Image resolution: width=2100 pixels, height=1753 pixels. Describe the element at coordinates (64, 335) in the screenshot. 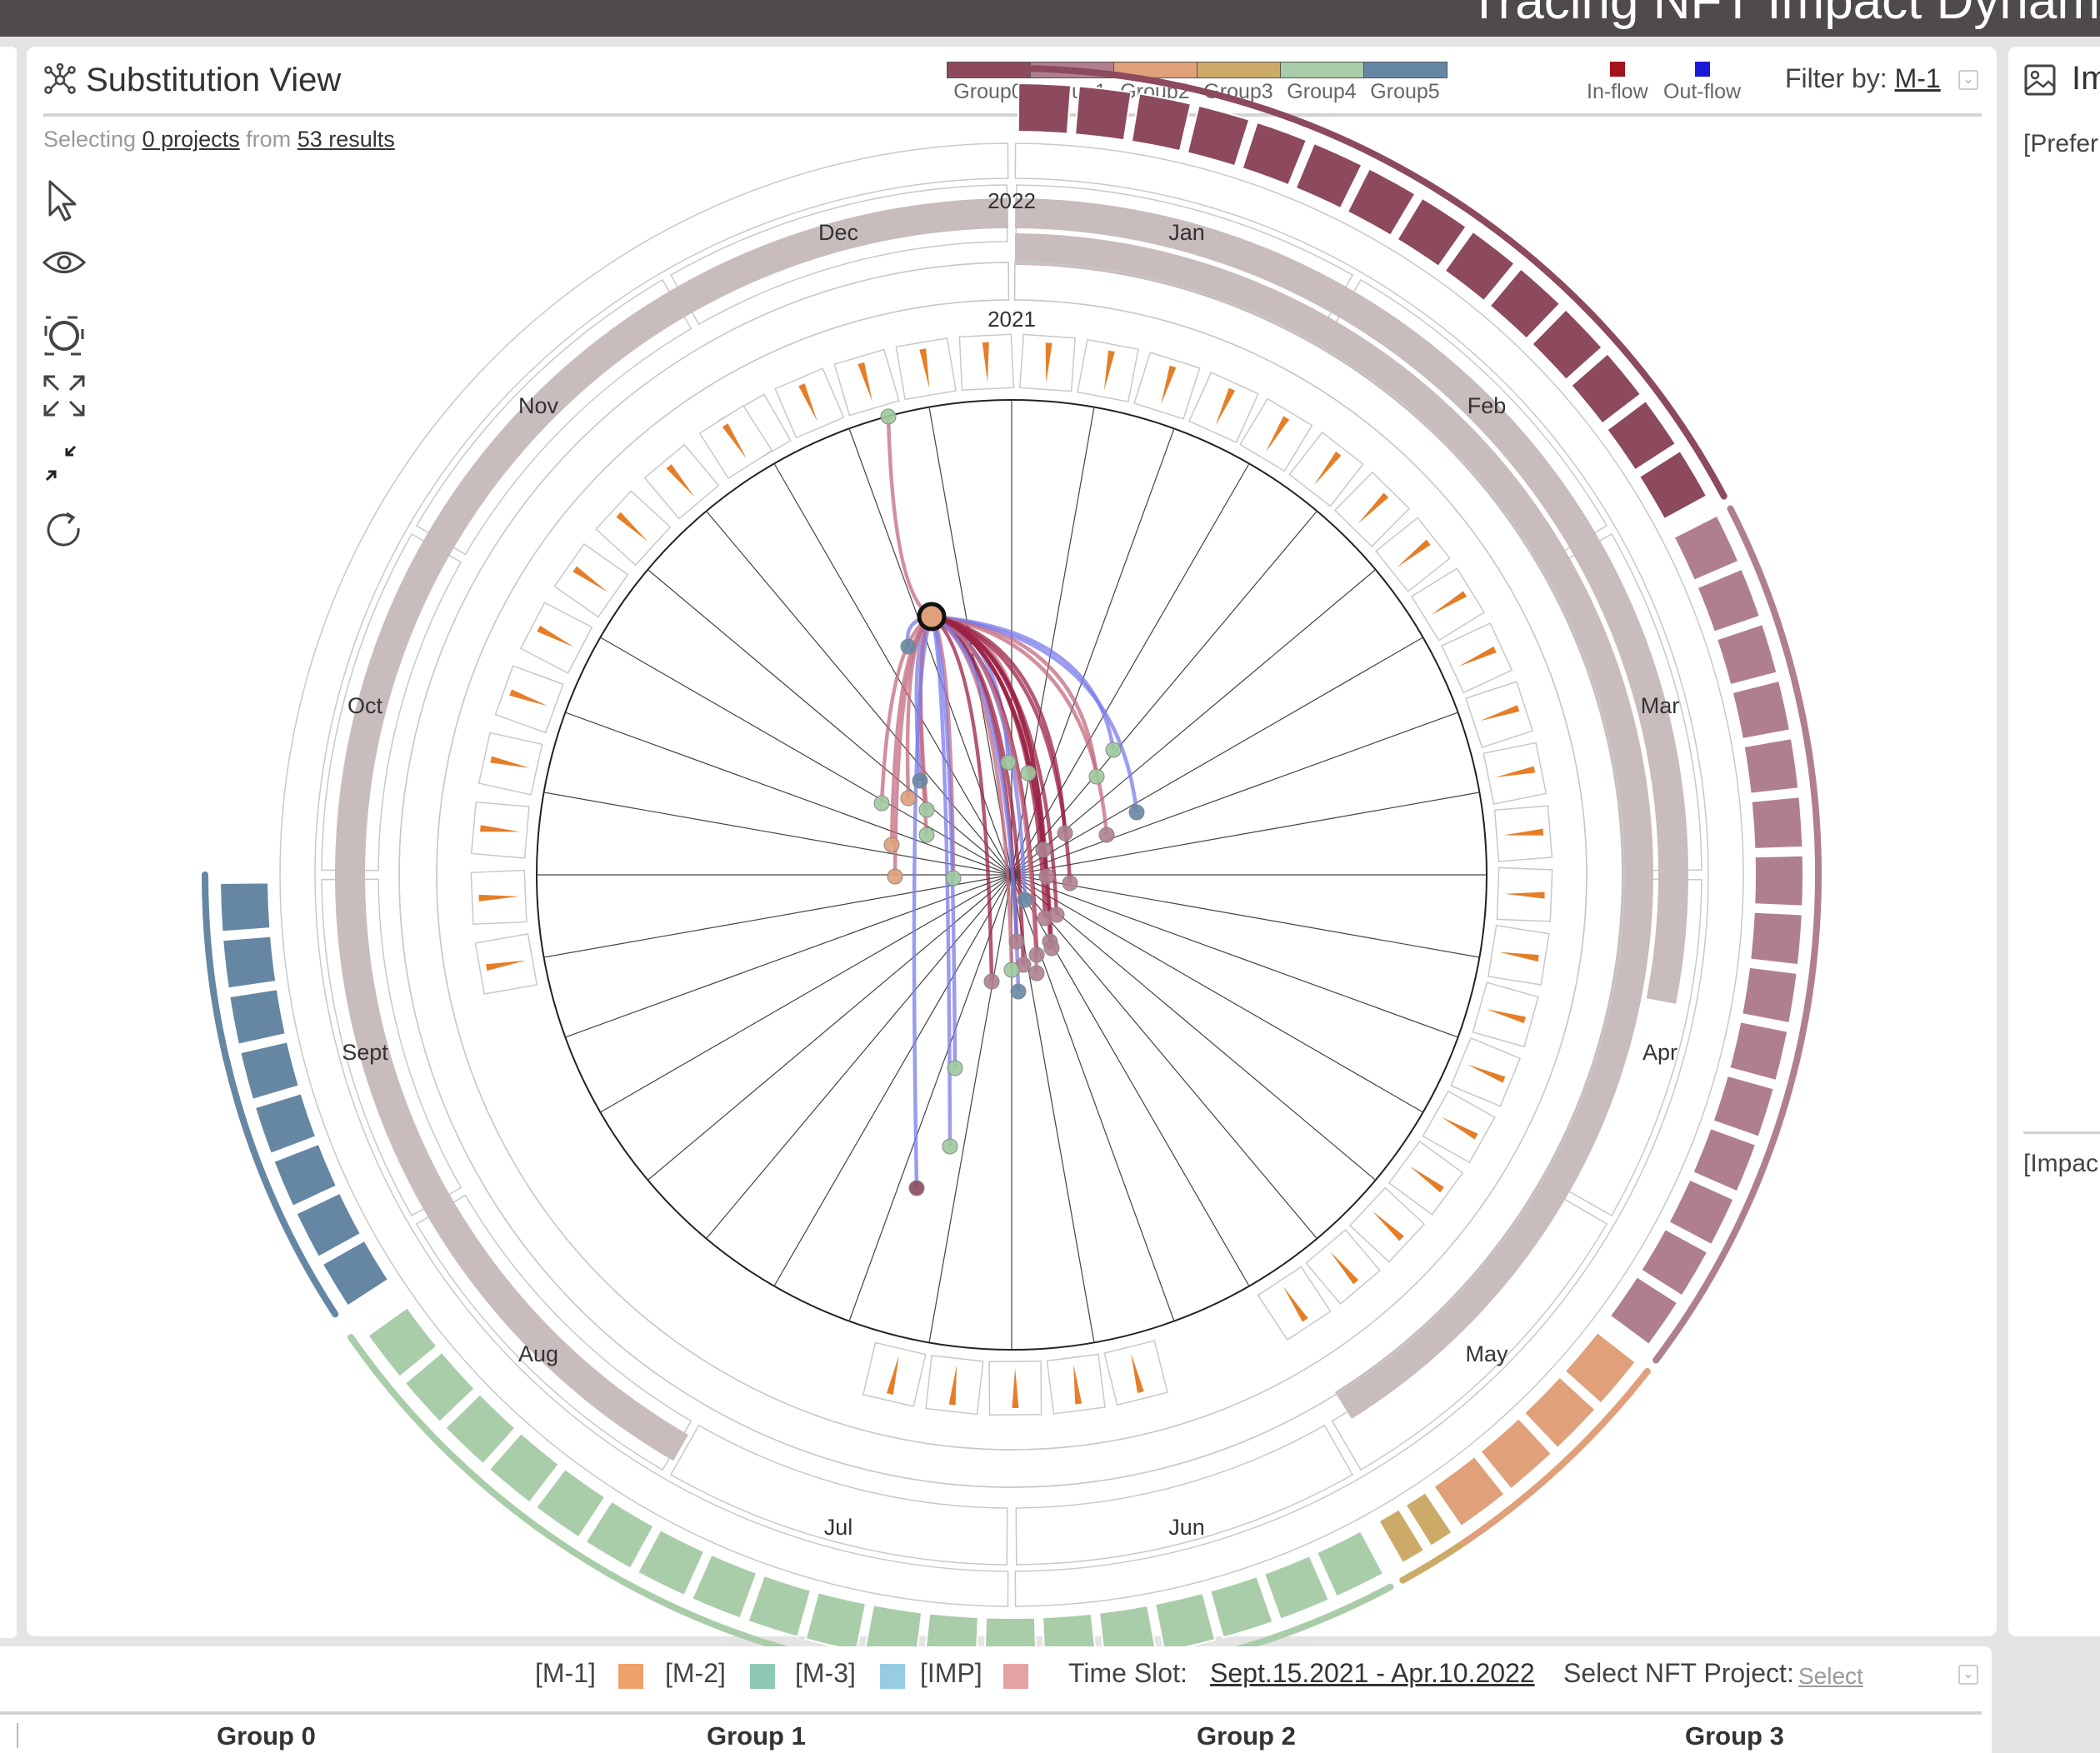

I see `lasso-select-icon` at that location.